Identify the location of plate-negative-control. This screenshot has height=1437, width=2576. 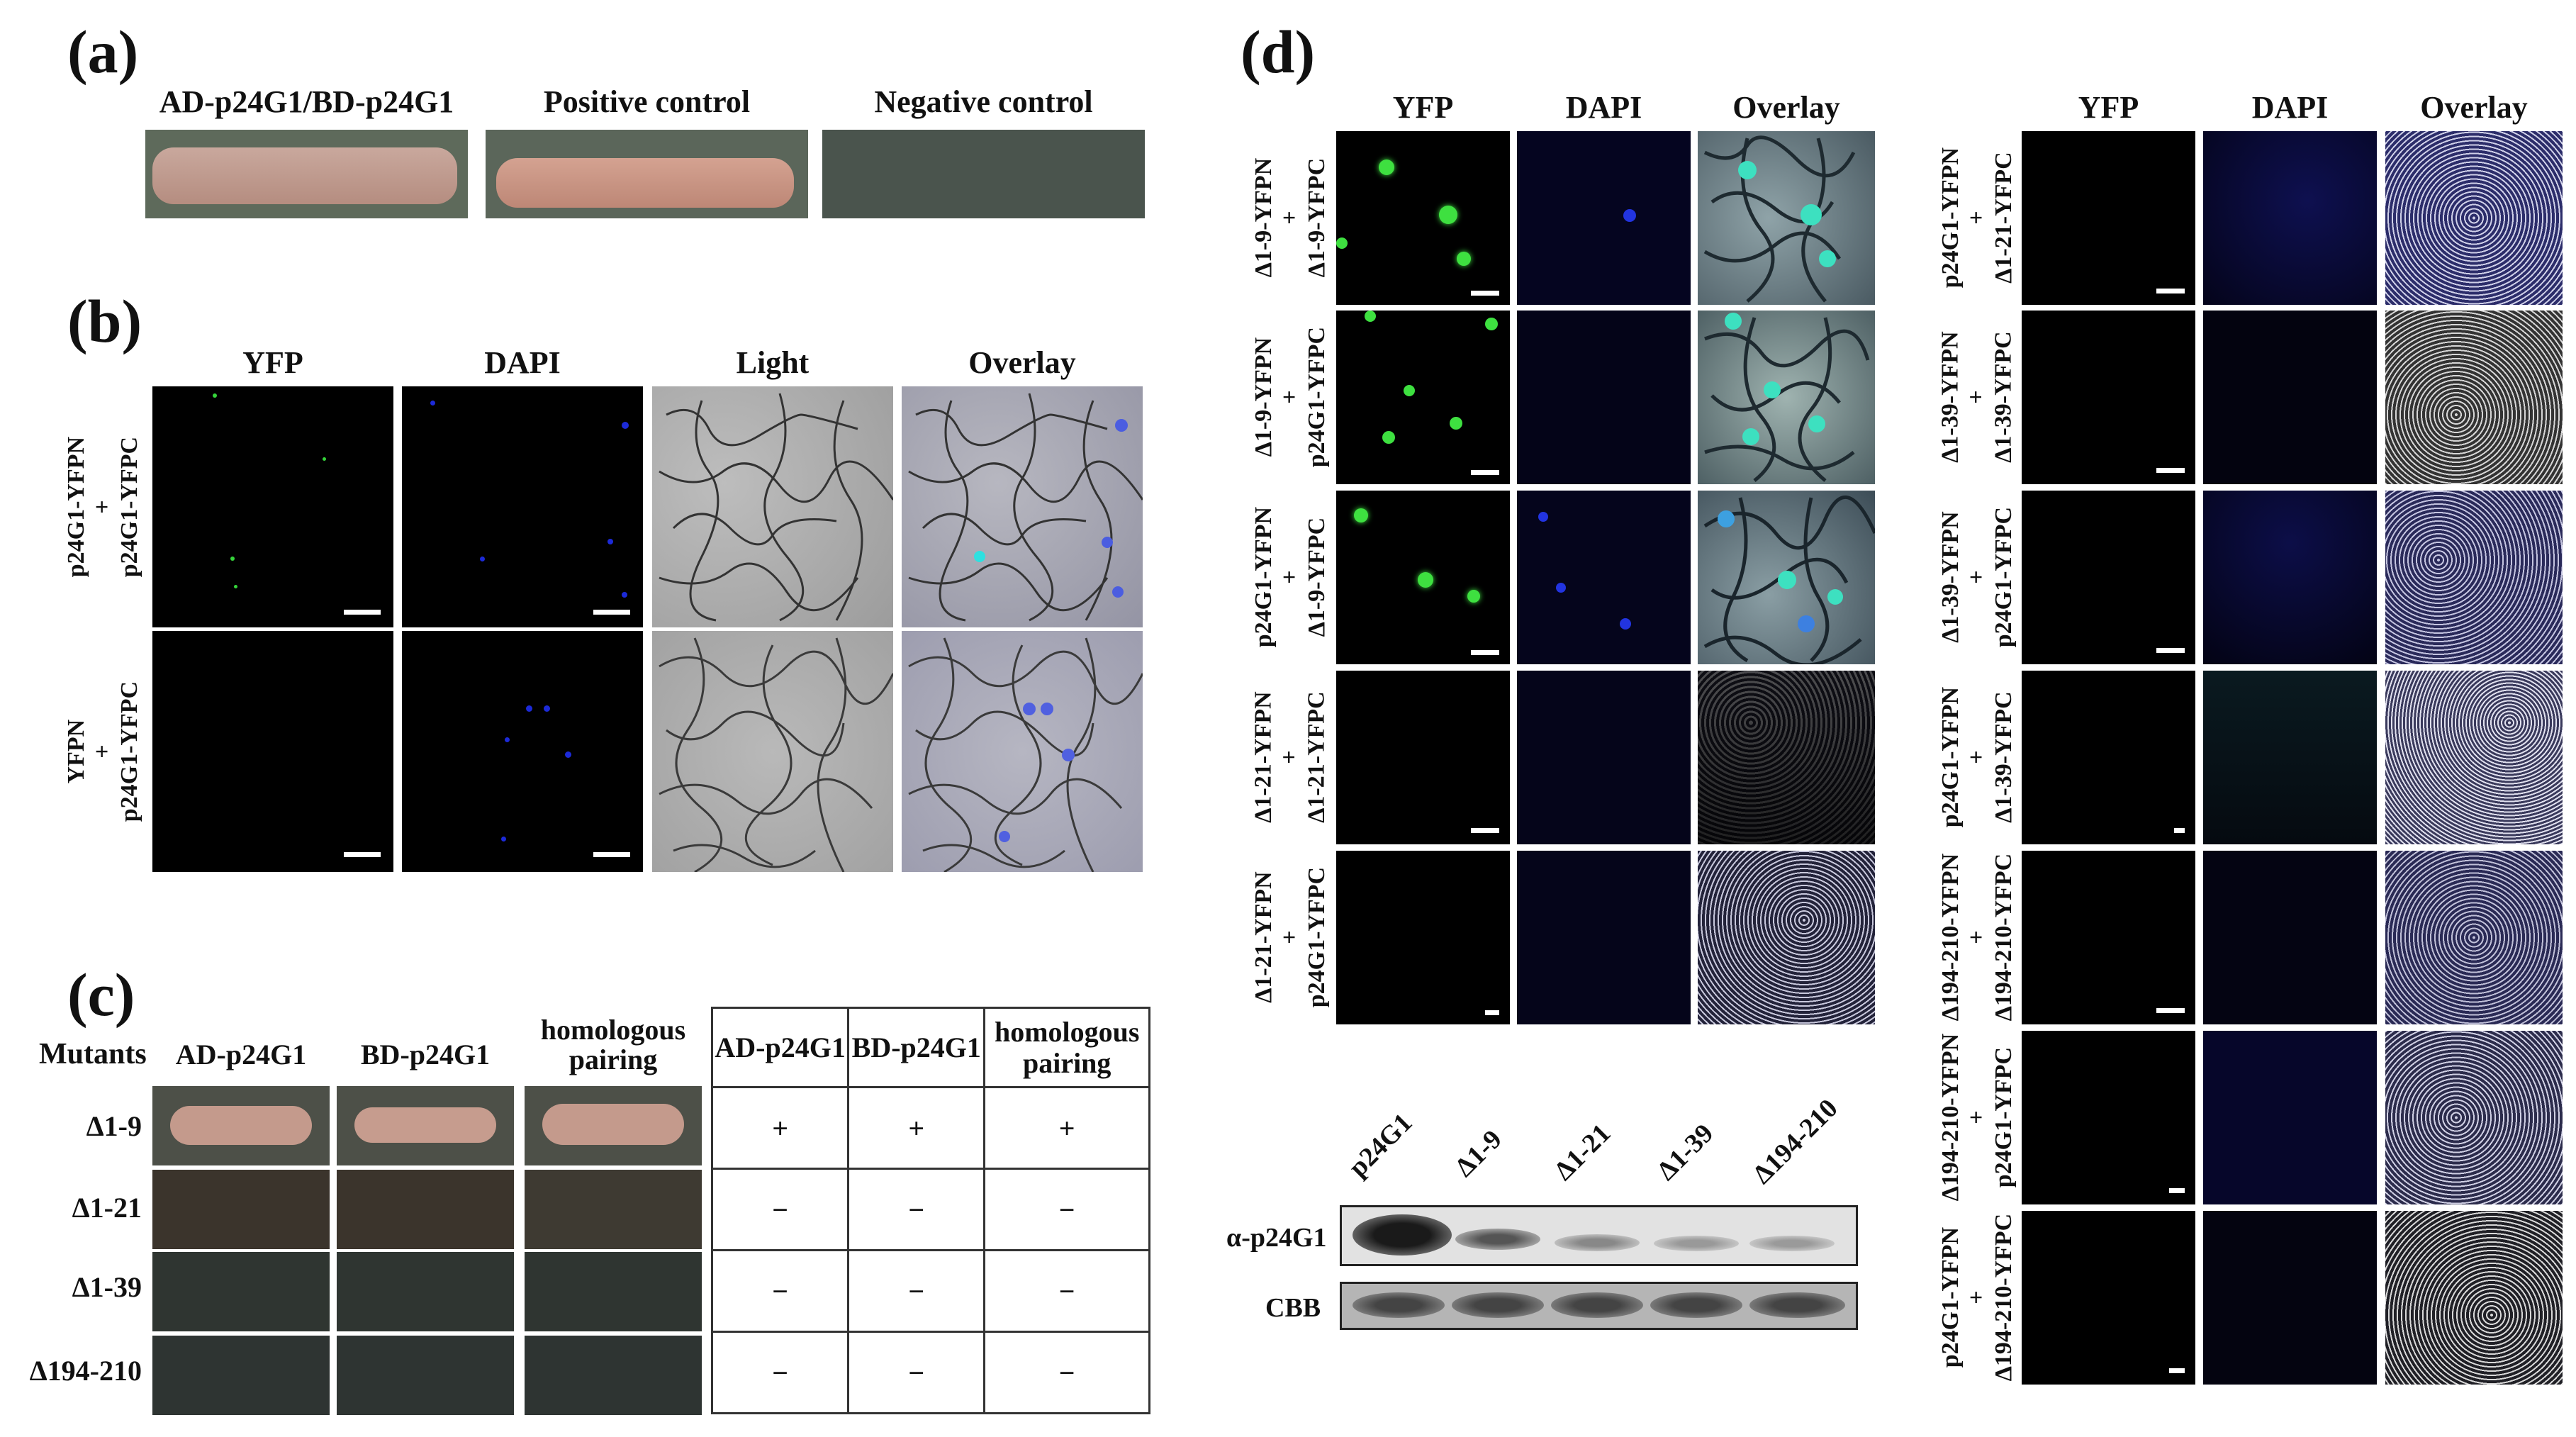
(983, 174).